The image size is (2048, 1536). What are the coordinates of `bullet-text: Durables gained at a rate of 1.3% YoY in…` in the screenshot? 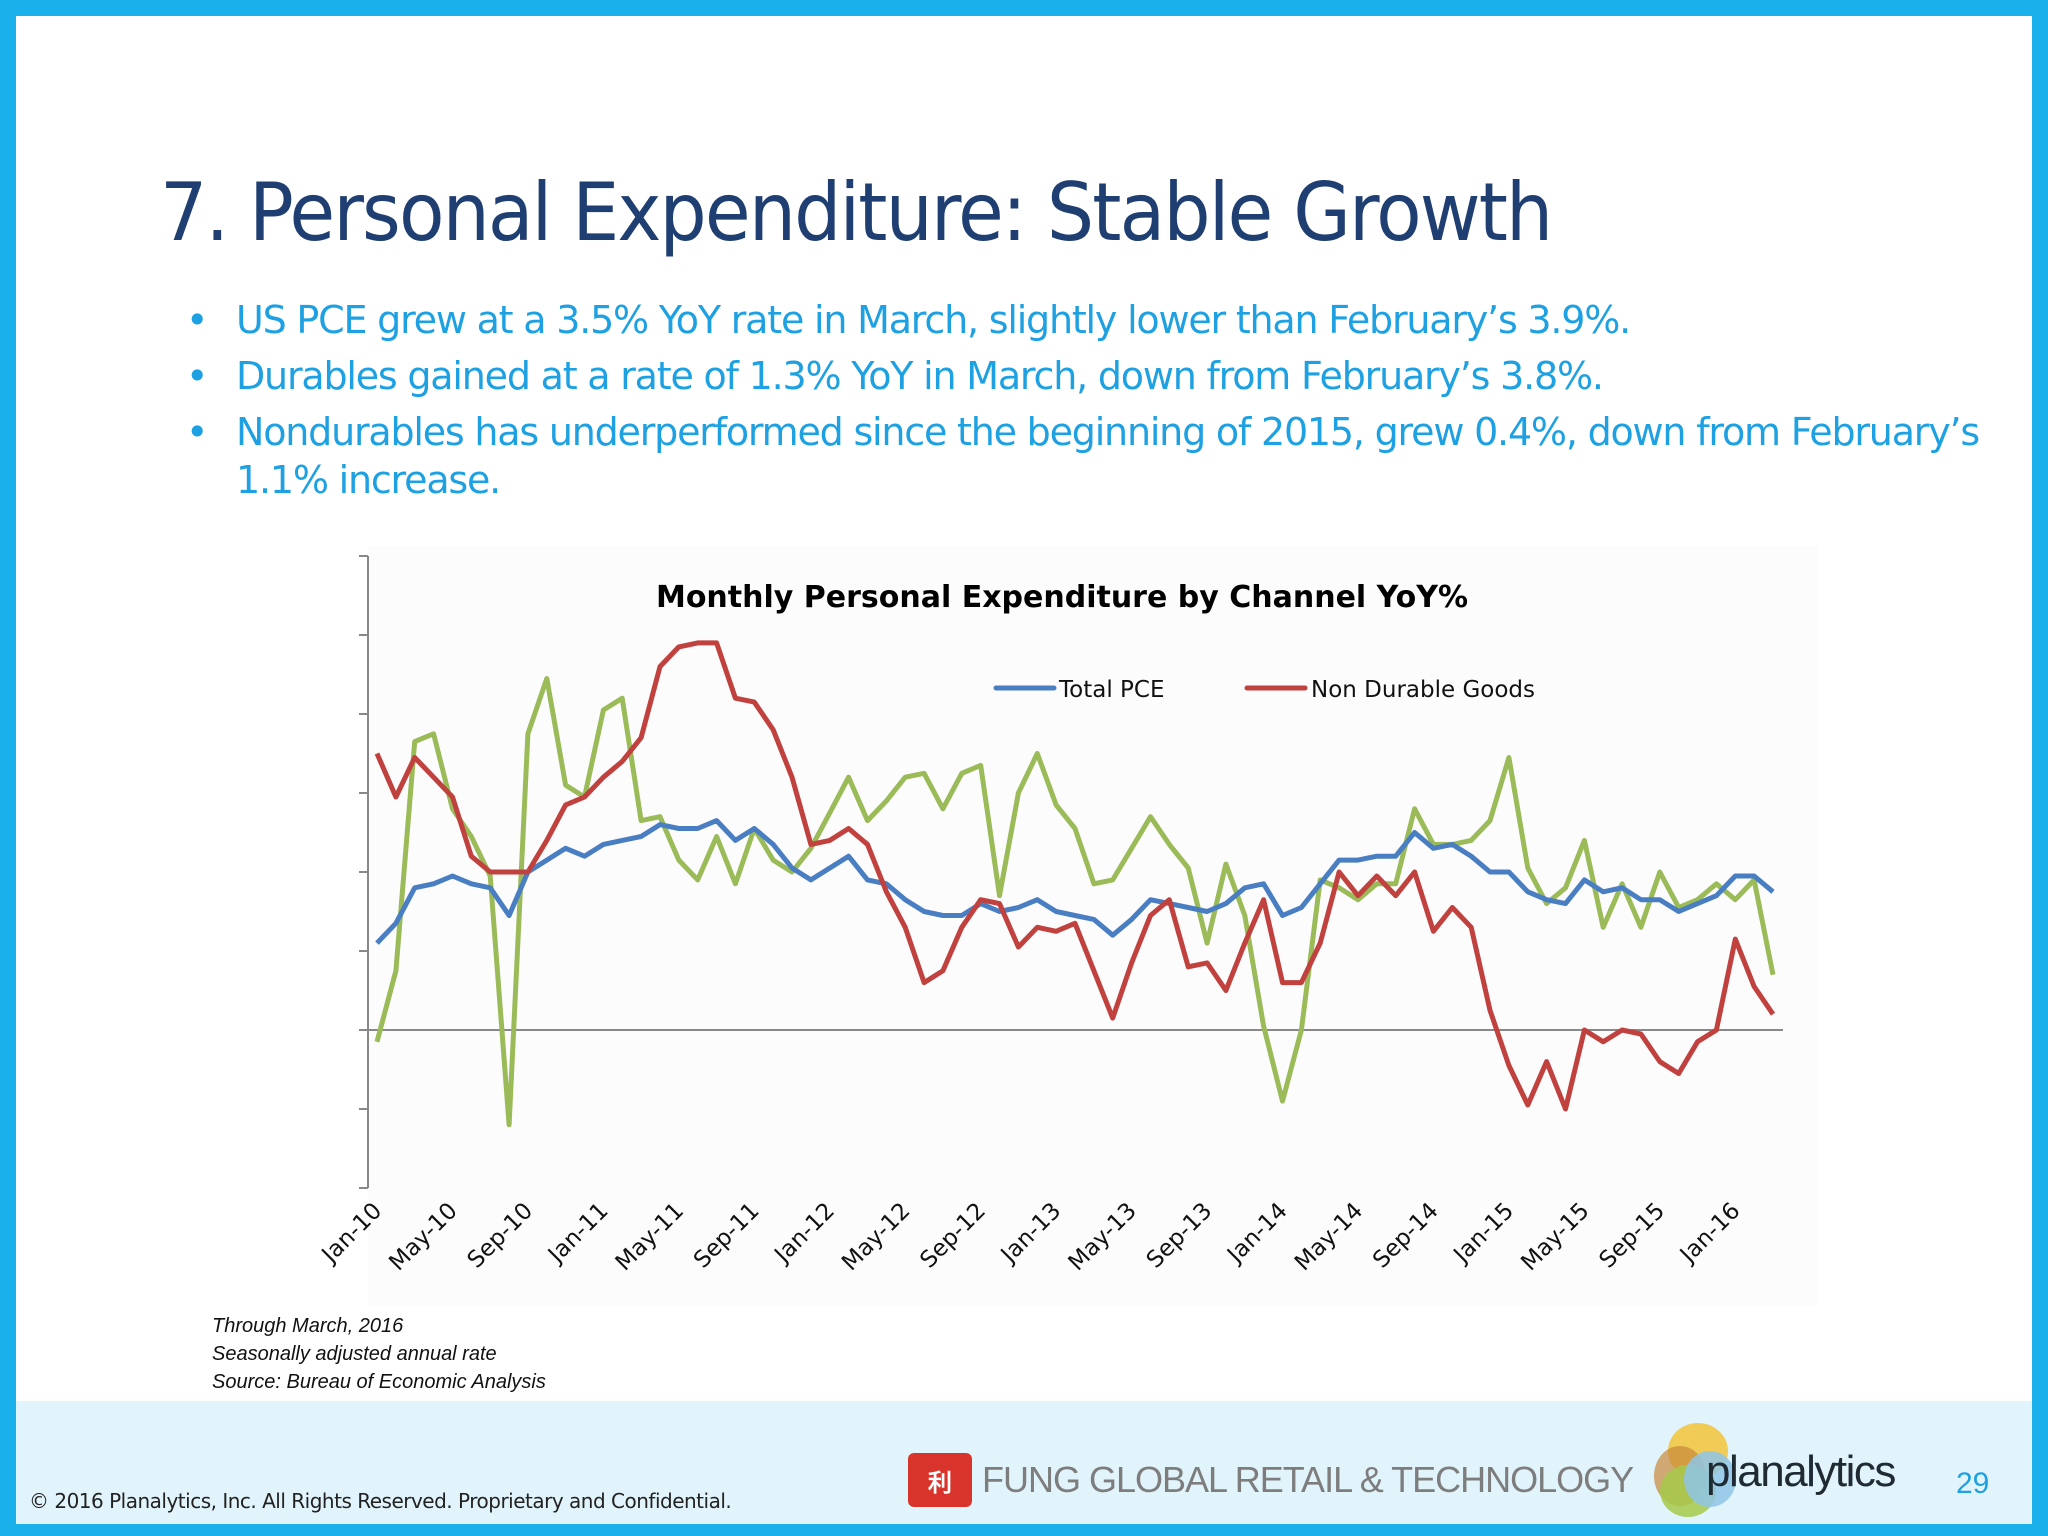 It's located at (920, 376).